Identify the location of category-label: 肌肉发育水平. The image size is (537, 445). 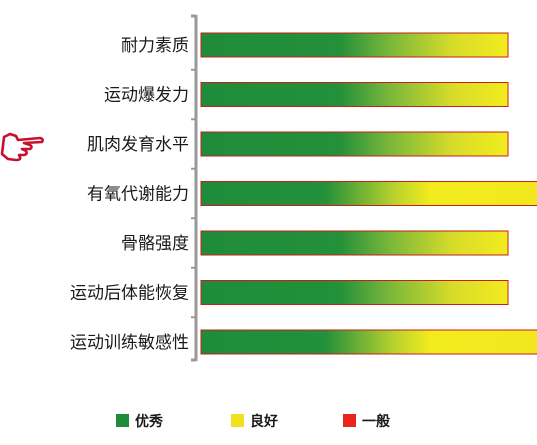
(138, 145).